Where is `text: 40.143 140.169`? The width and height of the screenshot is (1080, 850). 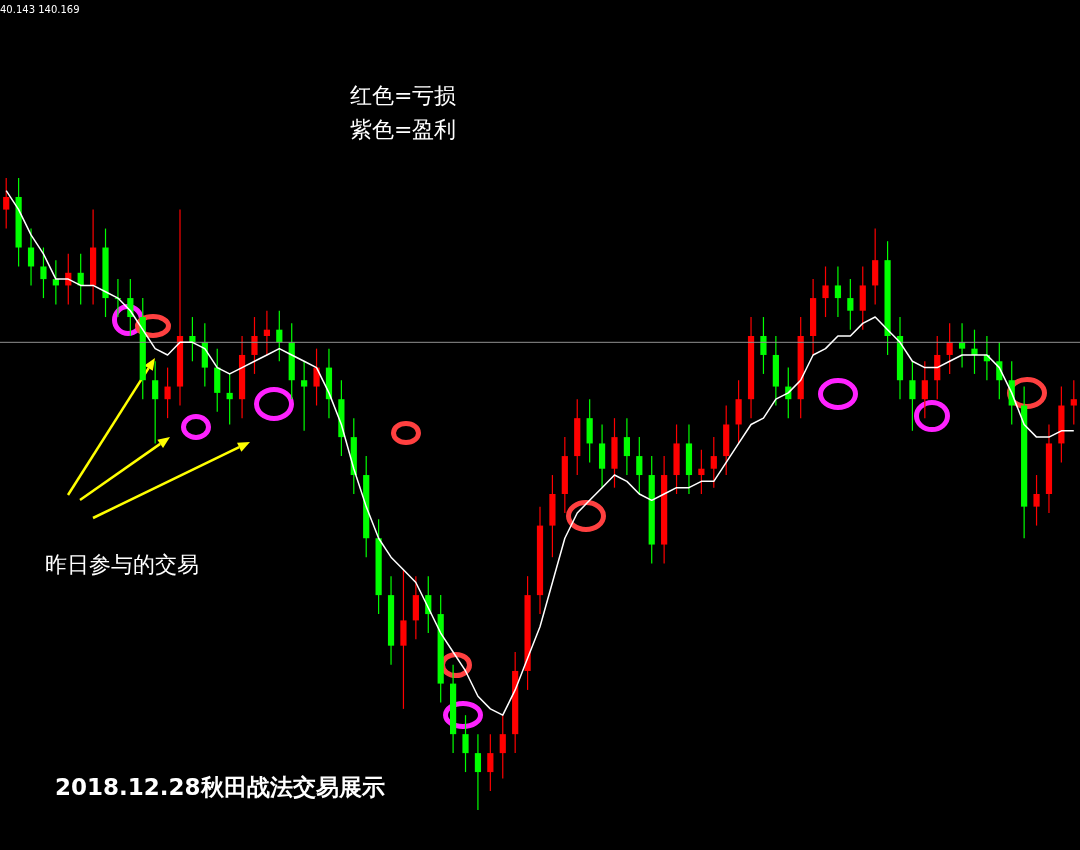 text: 40.143 140.169 is located at coordinates (40, 9).